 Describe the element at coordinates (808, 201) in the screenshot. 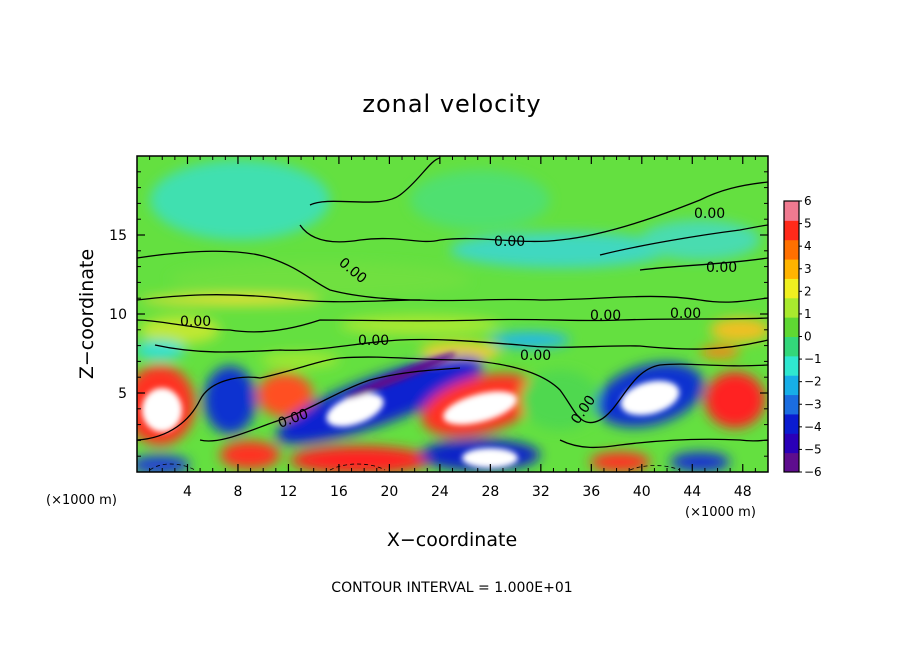

I see `colorbar-tick-label: 6` at that location.